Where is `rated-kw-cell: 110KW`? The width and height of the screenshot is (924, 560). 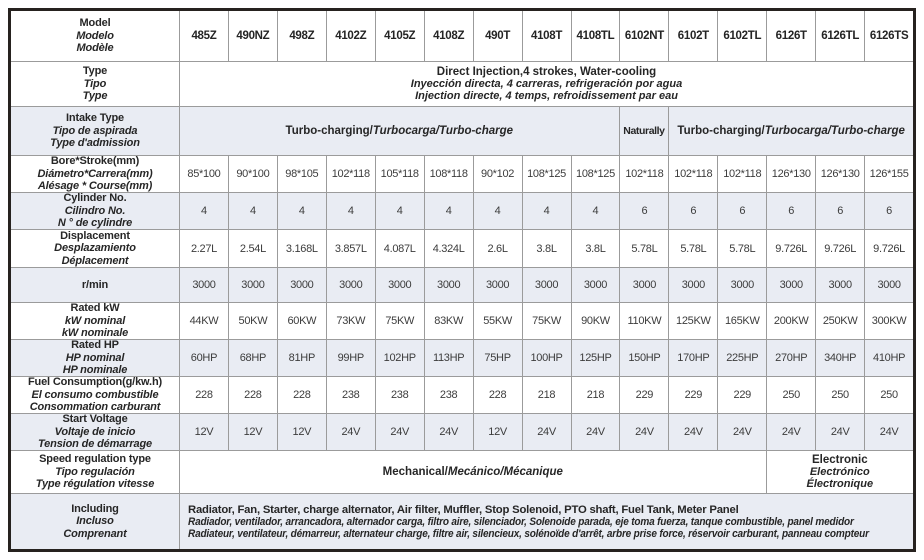 rated-kw-cell: 110KW is located at coordinates (645, 321).